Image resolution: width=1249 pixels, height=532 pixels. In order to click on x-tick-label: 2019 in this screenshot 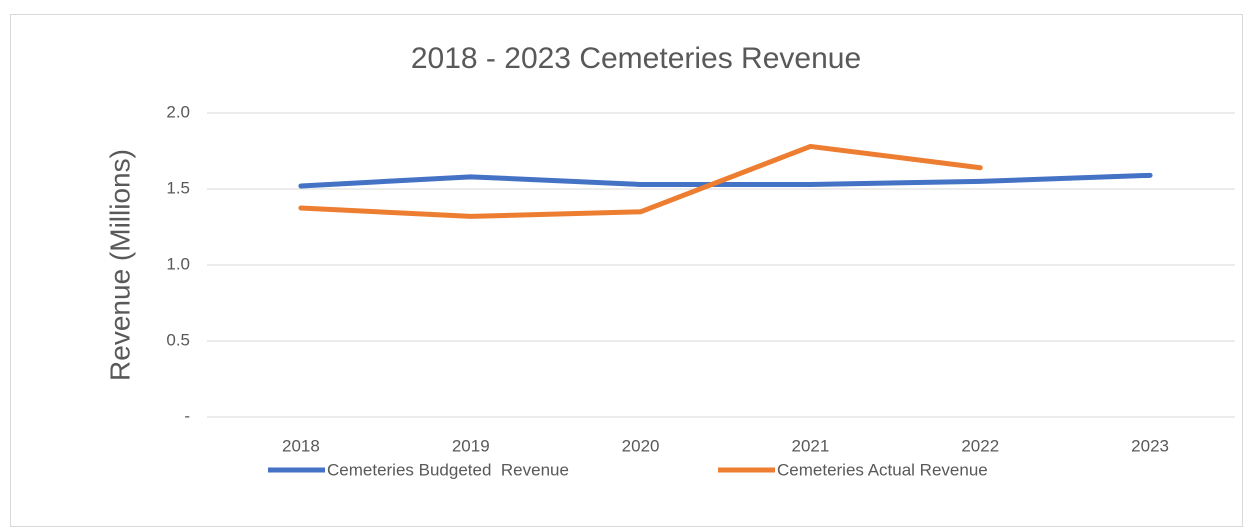, I will do `click(471, 445)`.